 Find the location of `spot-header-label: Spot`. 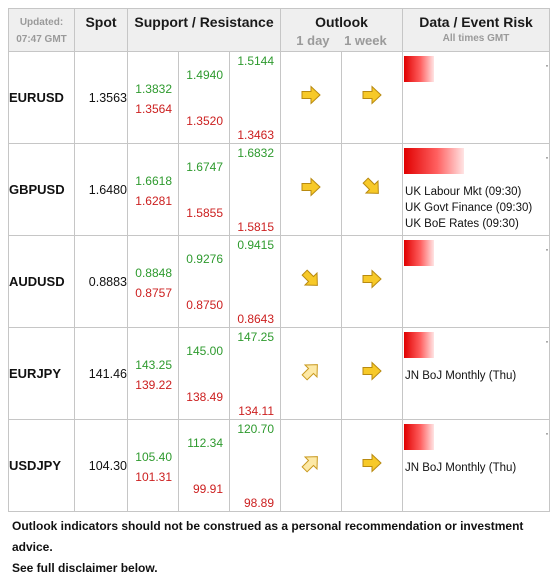

spot-header-label: Spot is located at coordinates (101, 22).